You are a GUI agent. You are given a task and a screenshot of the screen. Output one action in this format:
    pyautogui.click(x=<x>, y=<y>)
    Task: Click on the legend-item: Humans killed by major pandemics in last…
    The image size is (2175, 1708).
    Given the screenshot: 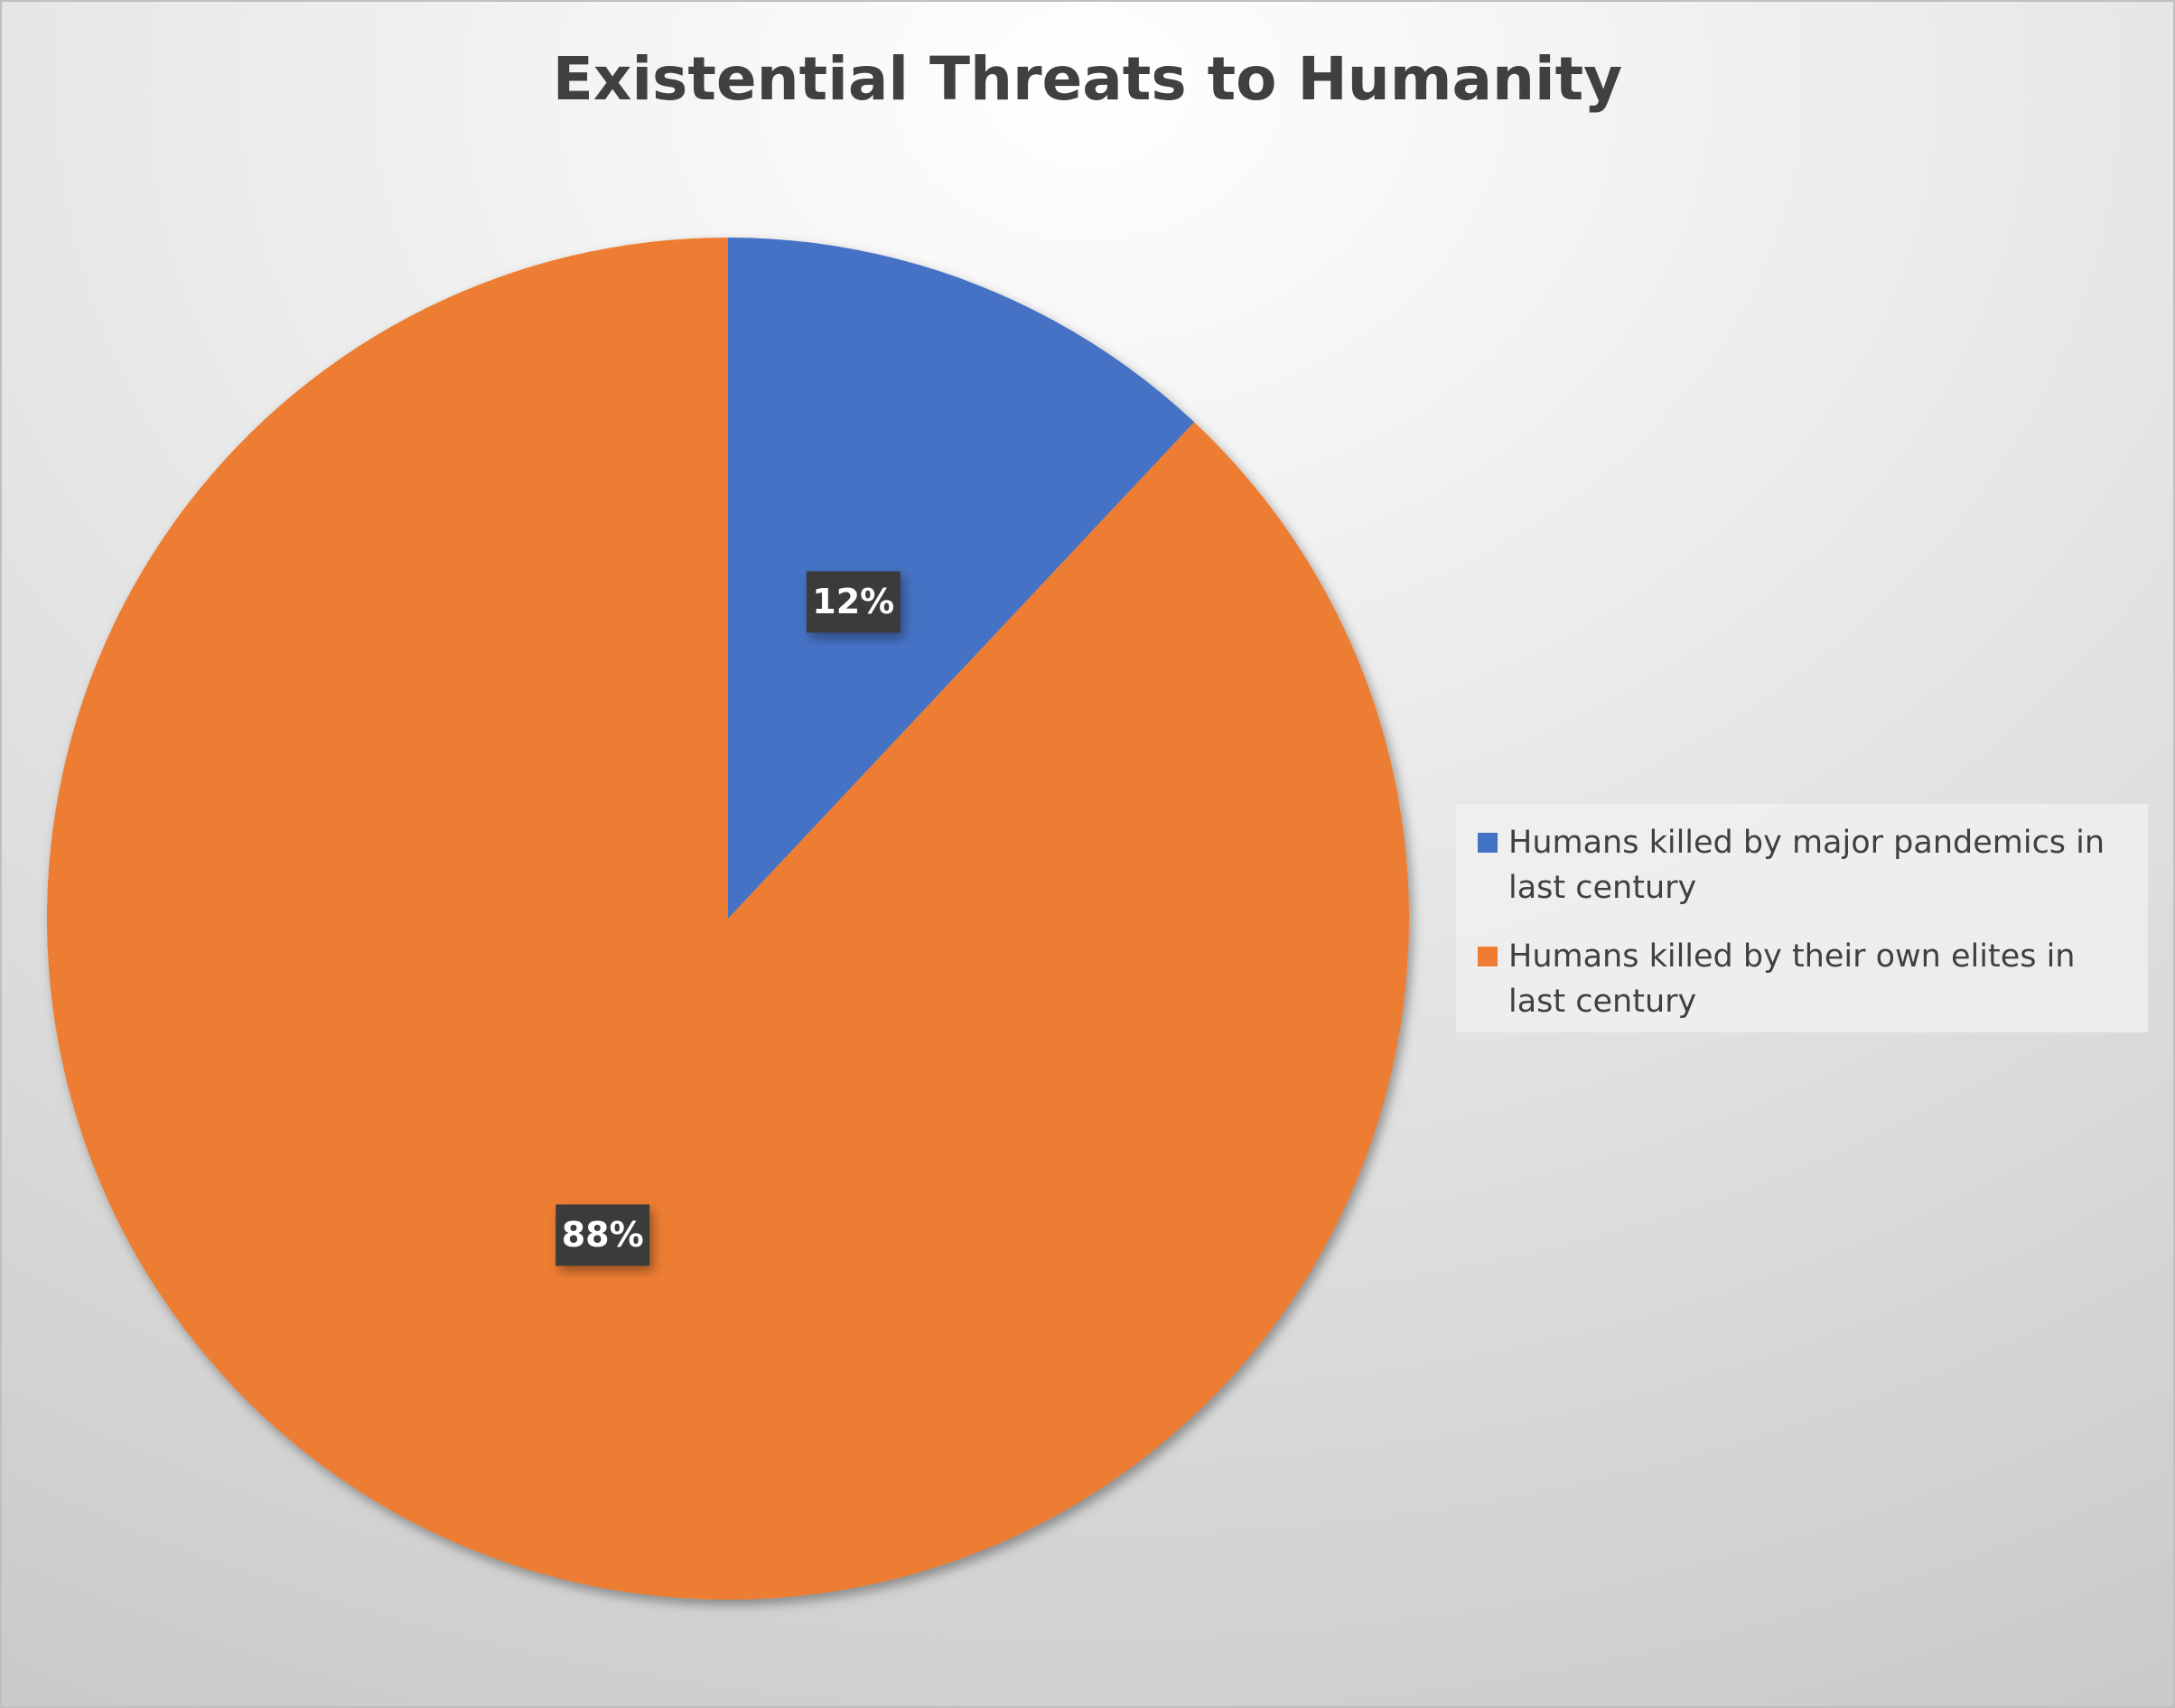 What is the action you would take?
    pyautogui.click(x=1804, y=865)
    